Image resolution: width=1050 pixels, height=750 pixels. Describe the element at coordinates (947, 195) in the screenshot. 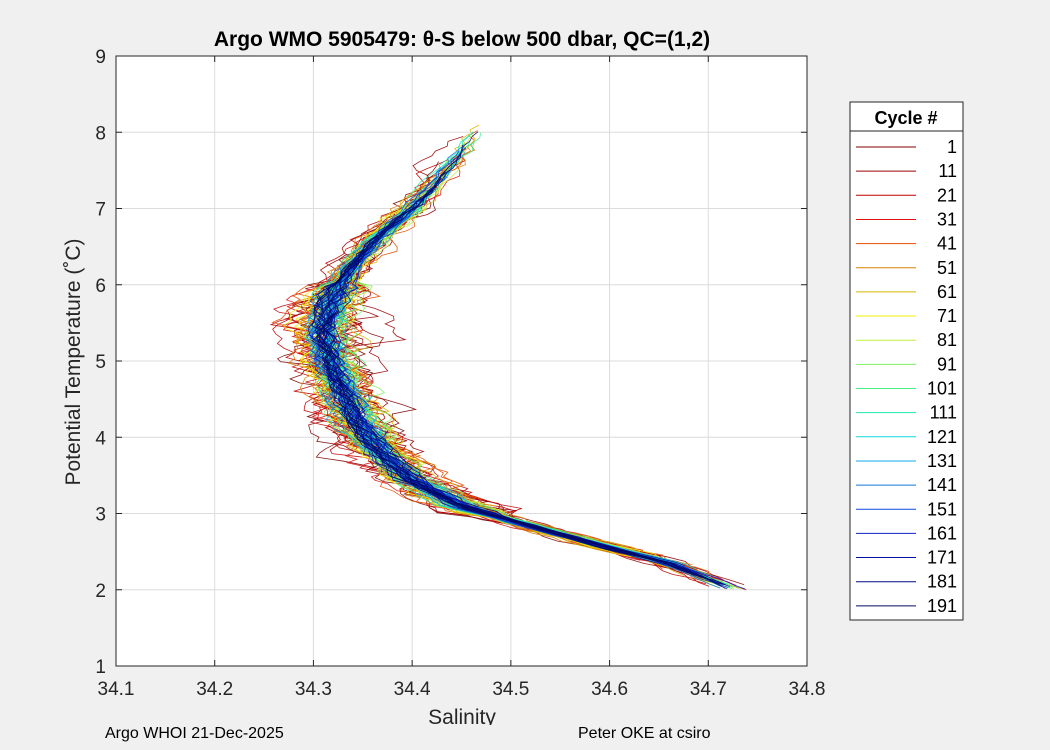

I see `legend-label: 21` at that location.